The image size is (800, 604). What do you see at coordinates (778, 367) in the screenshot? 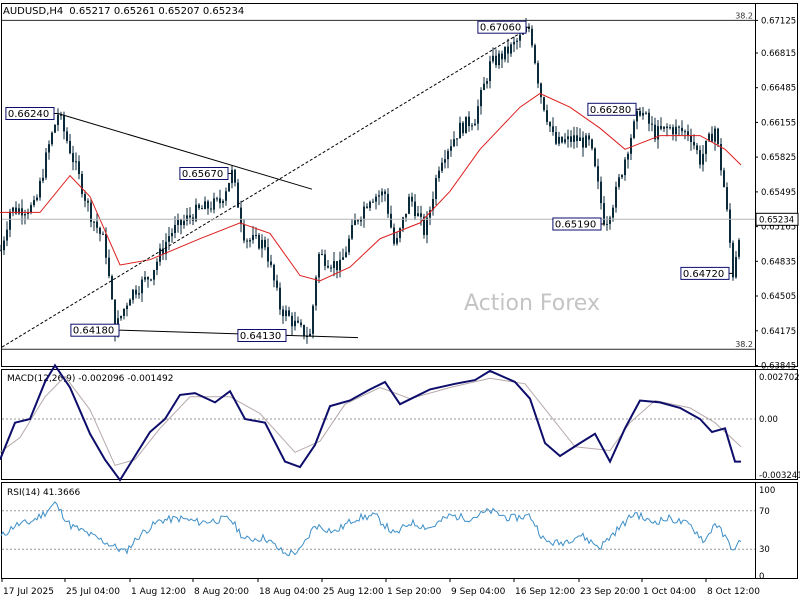
I see `price-axis-label: 0.63845` at bounding box center [778, 367].